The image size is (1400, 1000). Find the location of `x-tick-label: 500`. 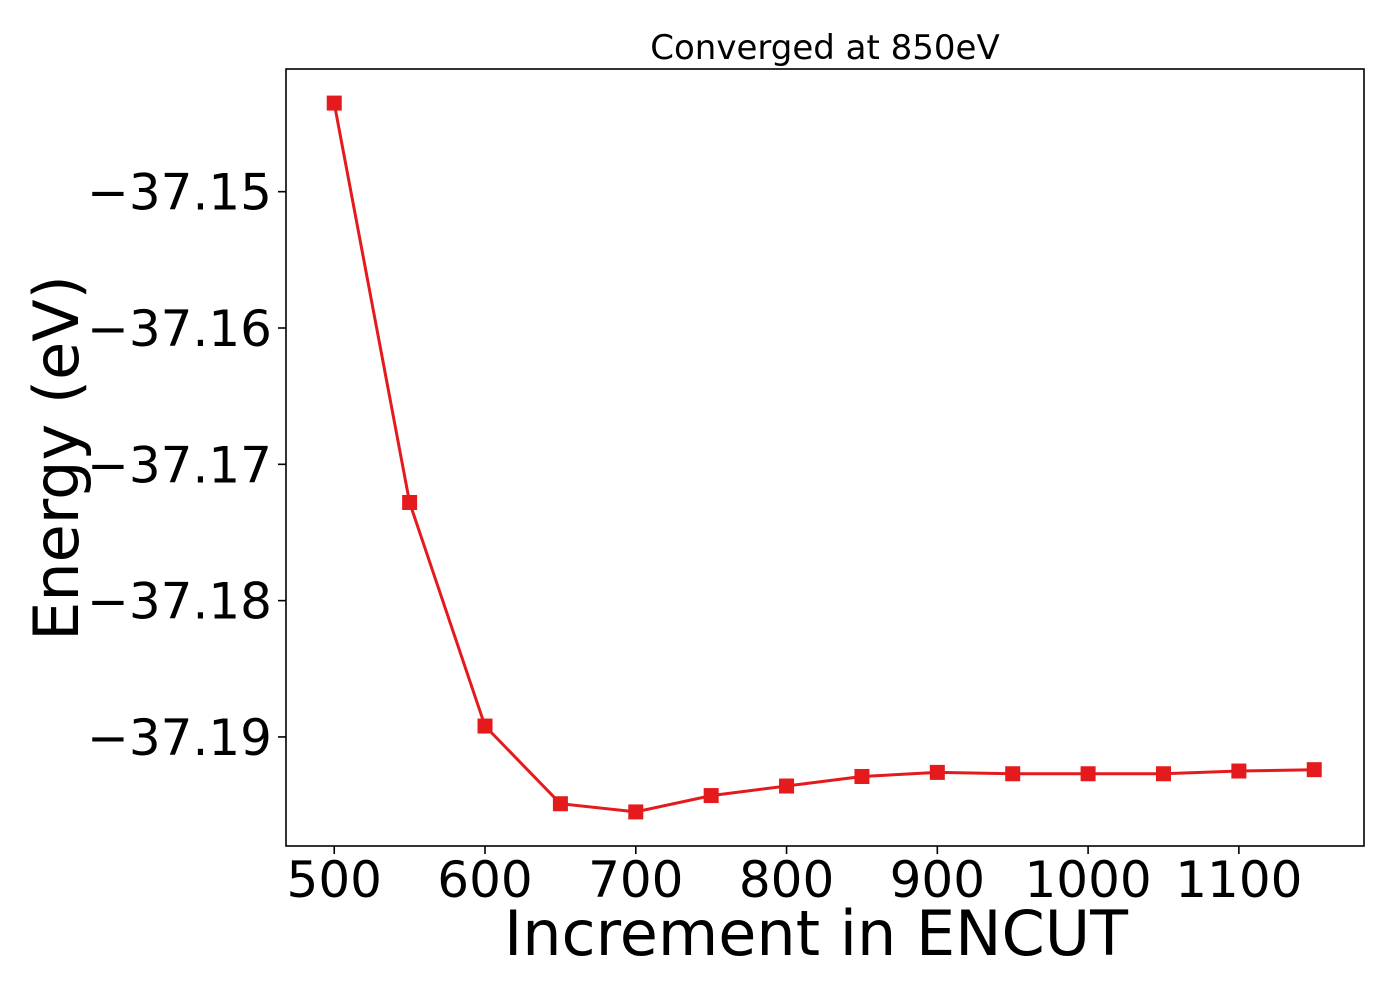

x-tick-label: 500 is located at coordinates (334, 880).